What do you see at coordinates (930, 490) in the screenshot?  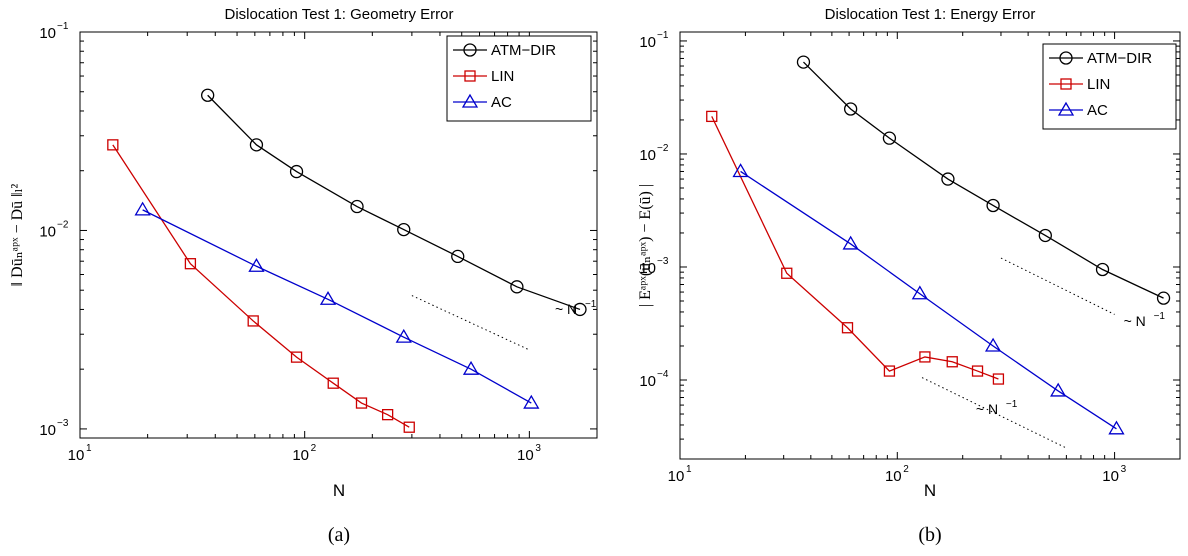 I see `x-axis-label: N` at bounding box center [930, 490].